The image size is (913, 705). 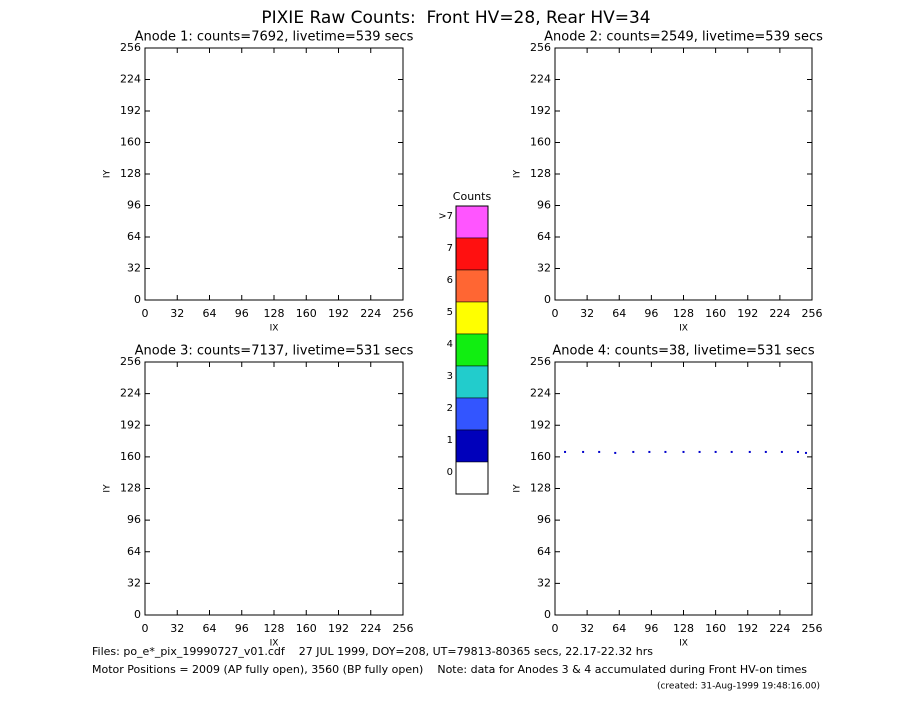 I want to click on panel-title: Anode 2: counts=2549, livetime=539 secs, so click(x=683, y=37).